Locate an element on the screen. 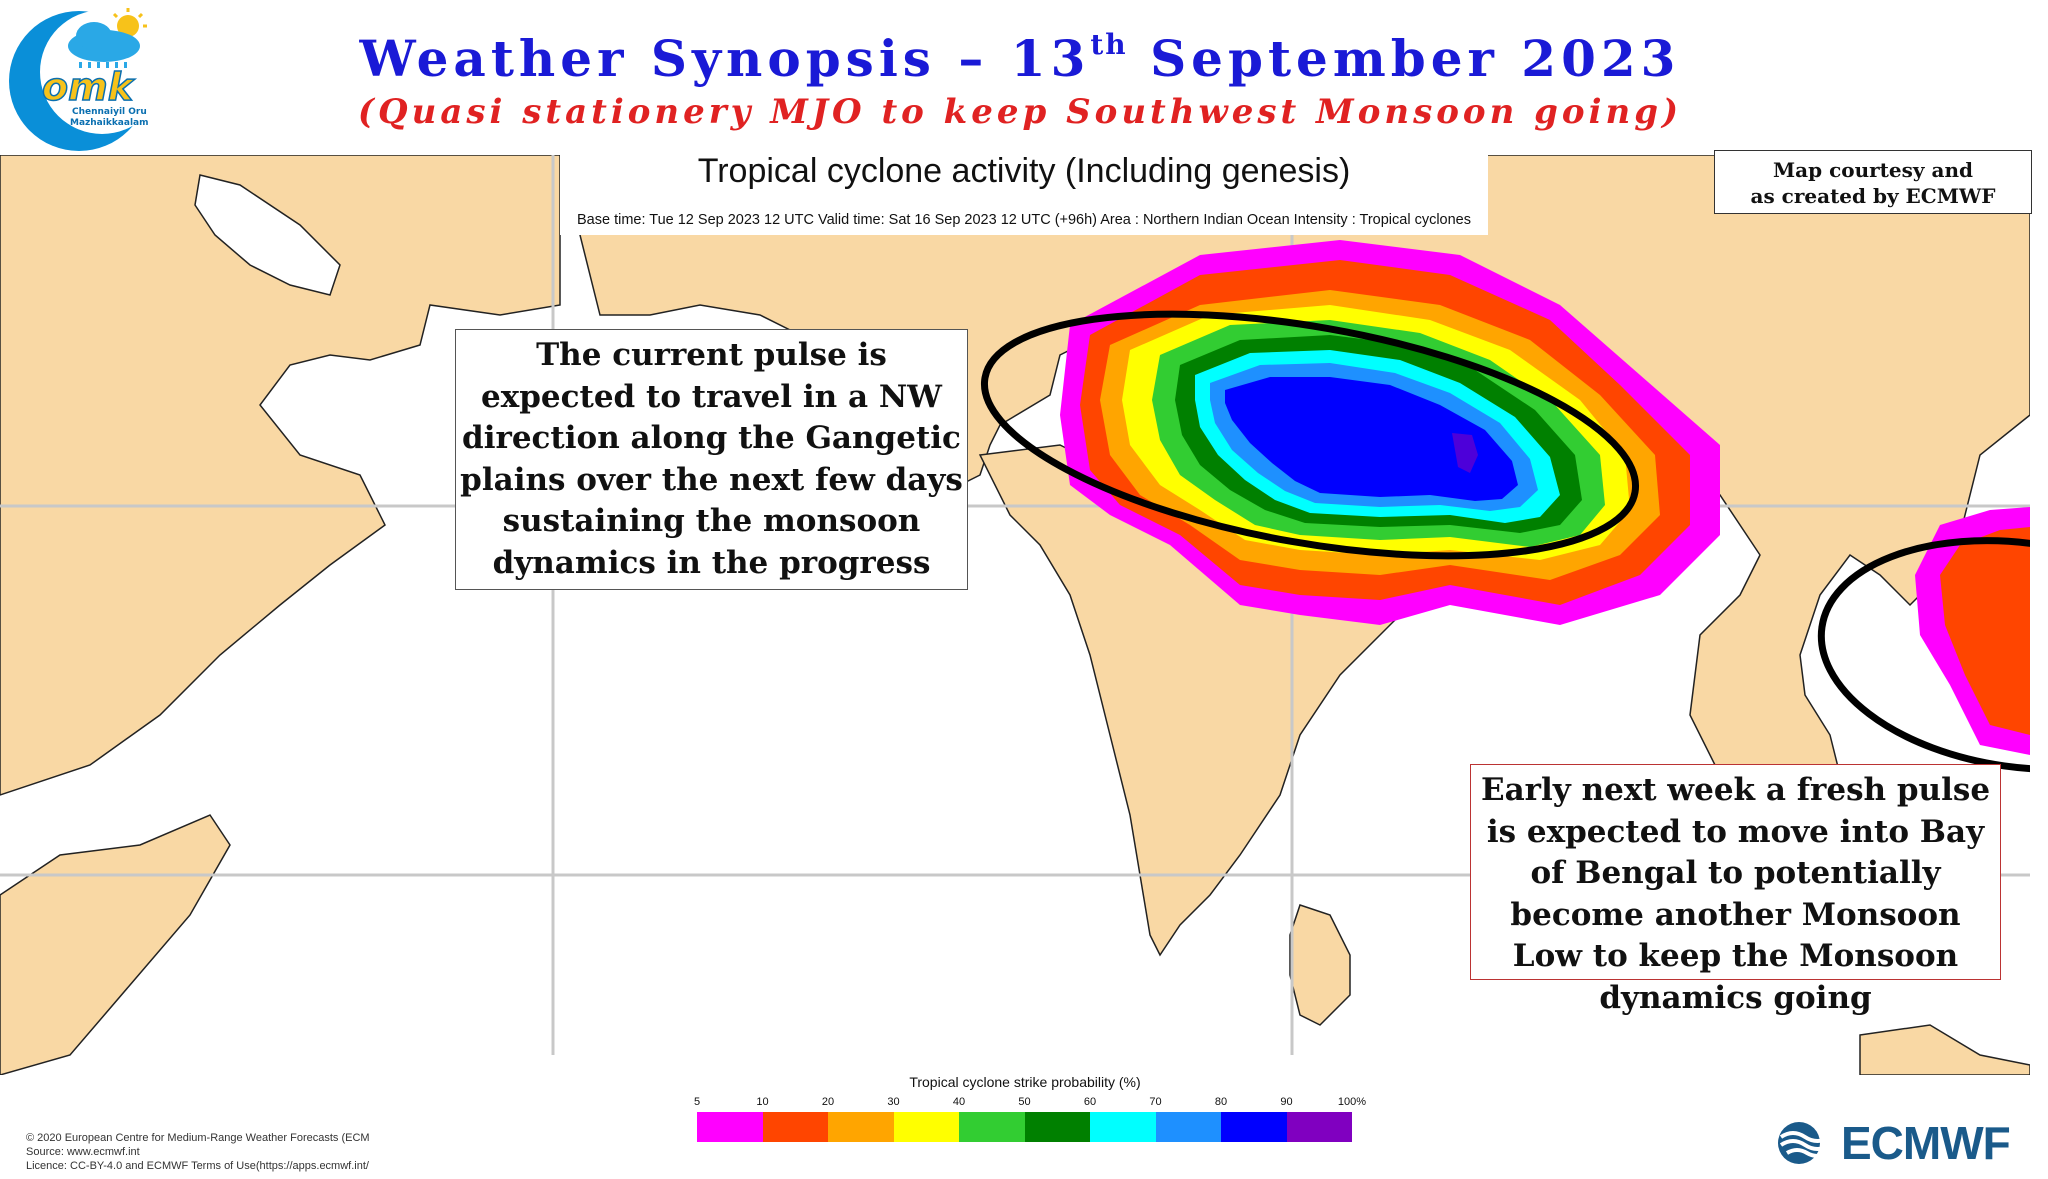  logo-line1: Chennaiyil Oru is located at coordinates (109, 112).